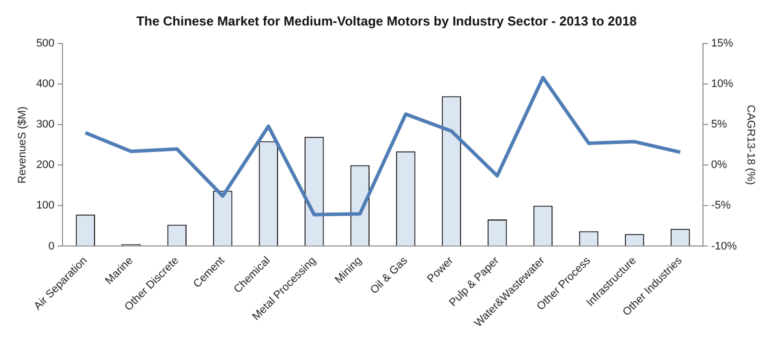 Image resolution: width=773 pixels, height=343 pixels. I want to click on chart-title: The Chinese Market for Medium-Voltage Motors by Industry Sector - 2013 to 2018, so click(386, 20).